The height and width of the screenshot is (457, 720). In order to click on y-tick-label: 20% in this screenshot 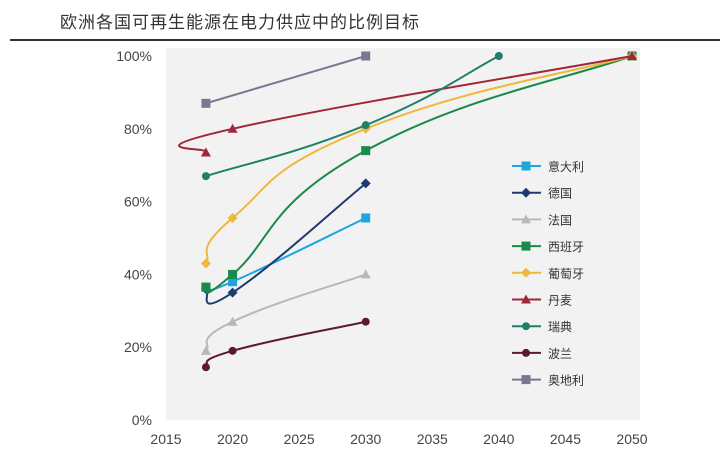, I will do `click(138, 347)`.